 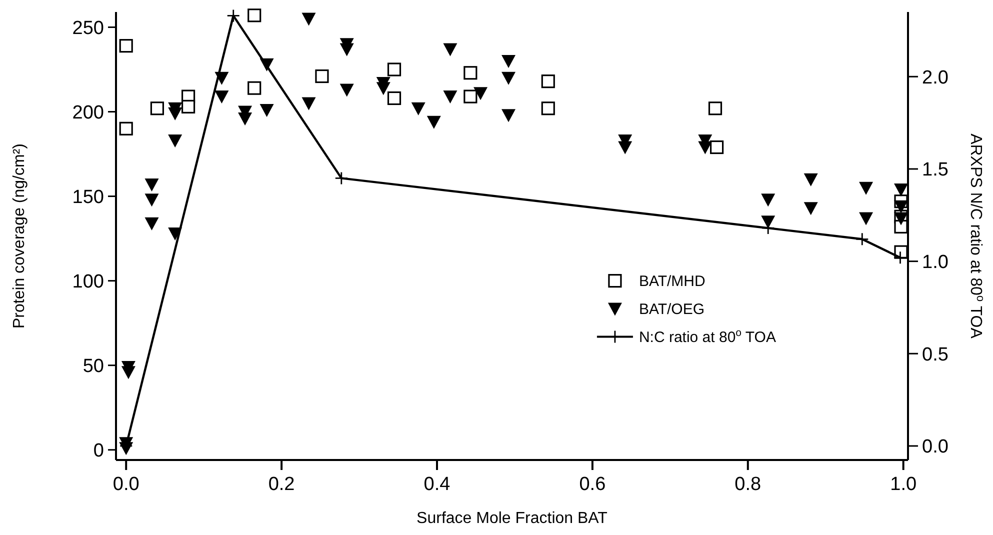 What do you see at coordinates (93, 366) in the screenshot?
I see `y-tick-label: 50` at bounding box center [93, 366].